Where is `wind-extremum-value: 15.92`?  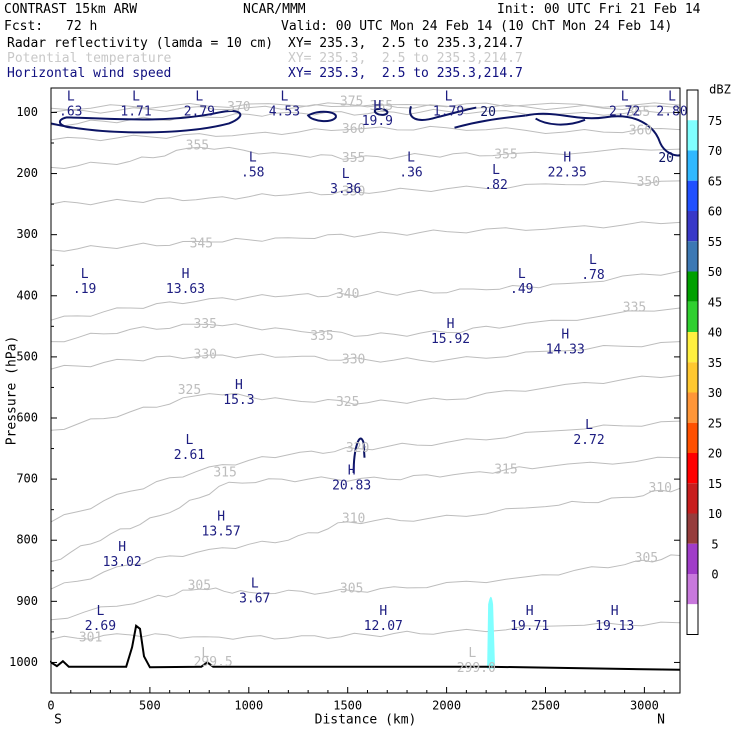
wind-extremum-value: 15.92 is located at coordinates (450, 339).